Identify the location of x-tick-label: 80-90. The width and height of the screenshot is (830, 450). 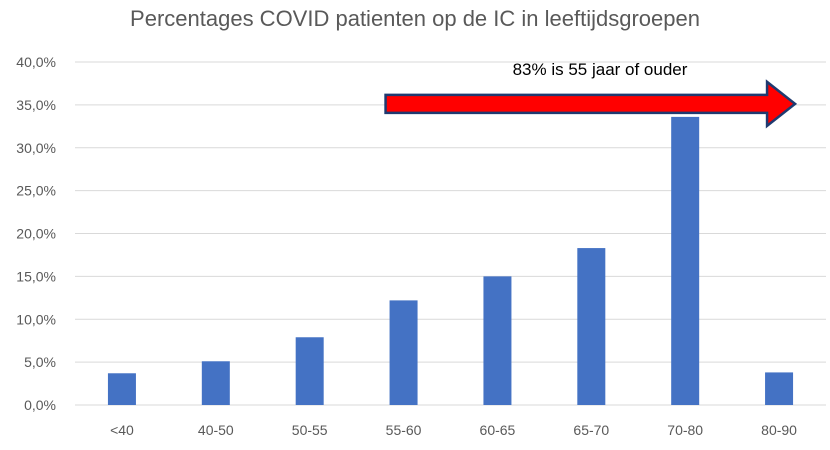
(779, 430).